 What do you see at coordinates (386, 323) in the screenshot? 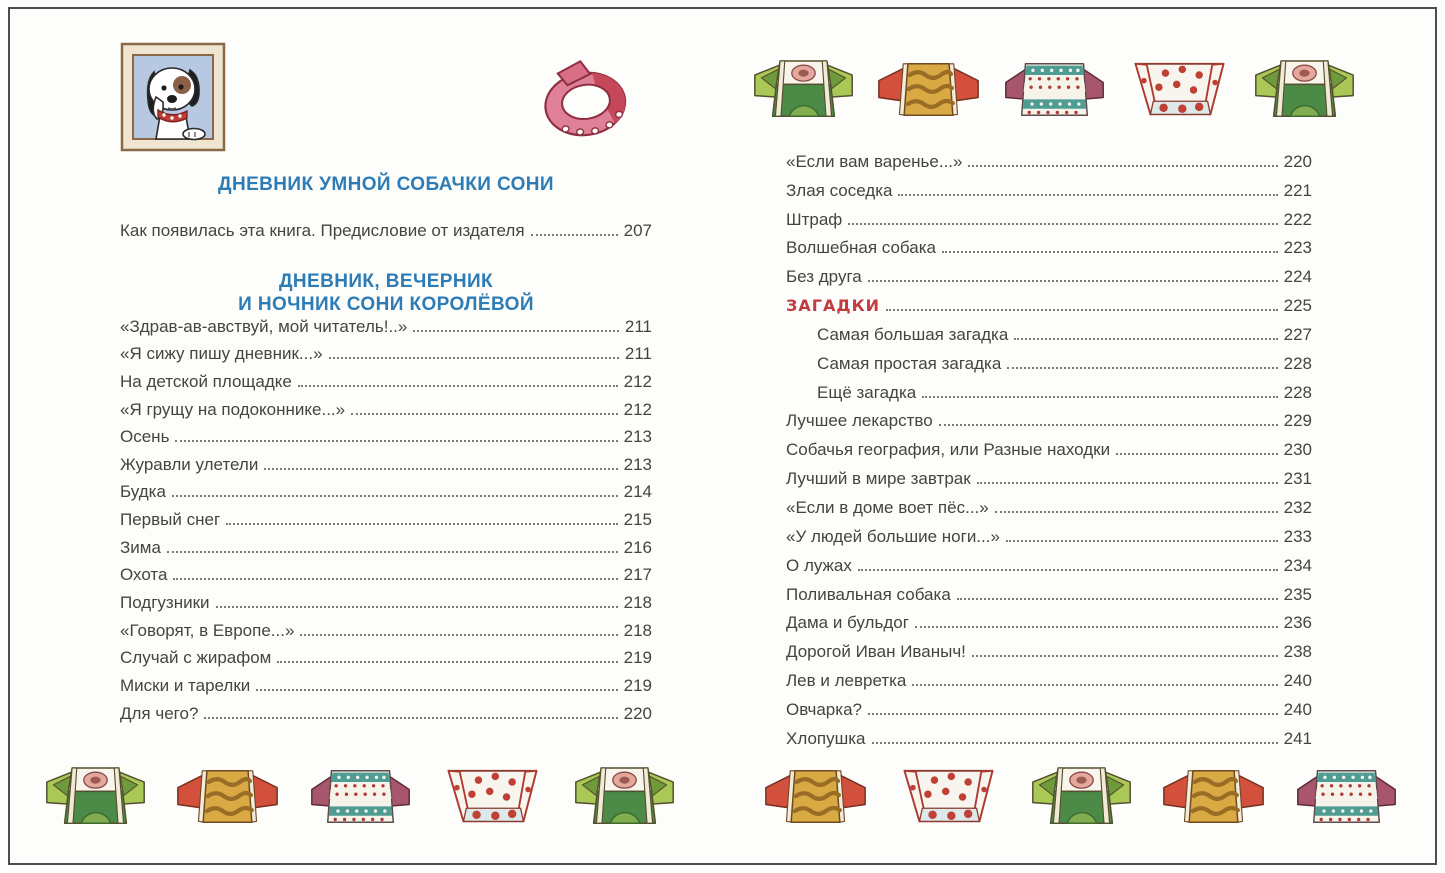
I see `toc-entry-row: «Здрав-ав-авствуй, мой читатель!..» 211` at bounding box center [386, 323].